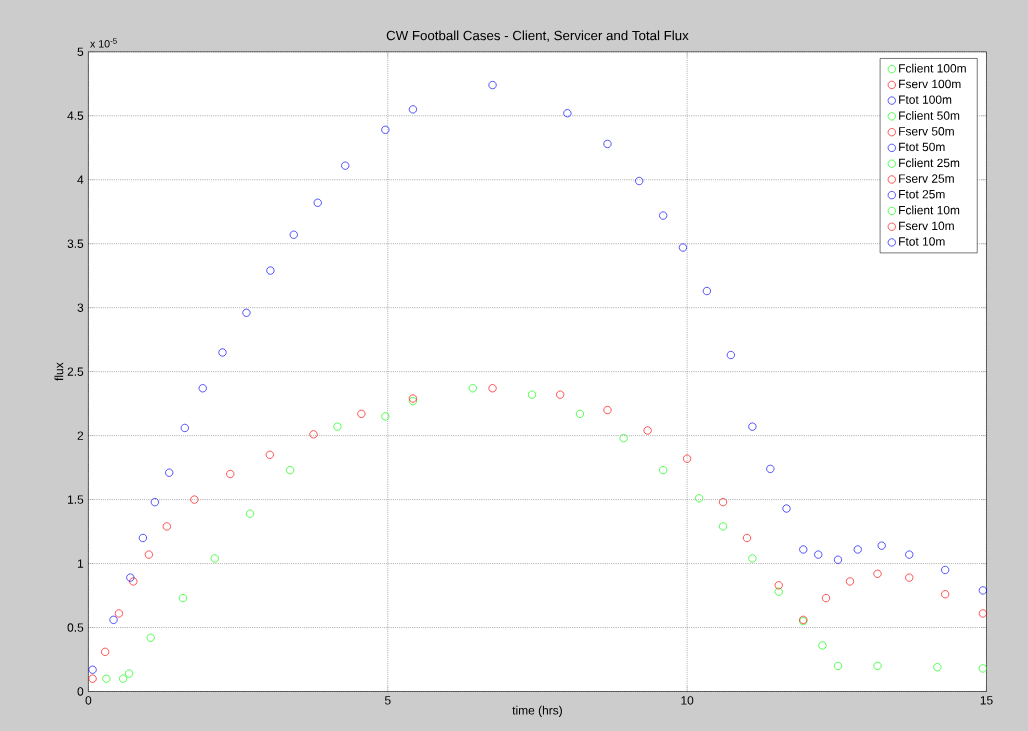 The height and width of the screenshot is (731, 1028). I want to click on x-tick-label: 0, so click(88, 700).